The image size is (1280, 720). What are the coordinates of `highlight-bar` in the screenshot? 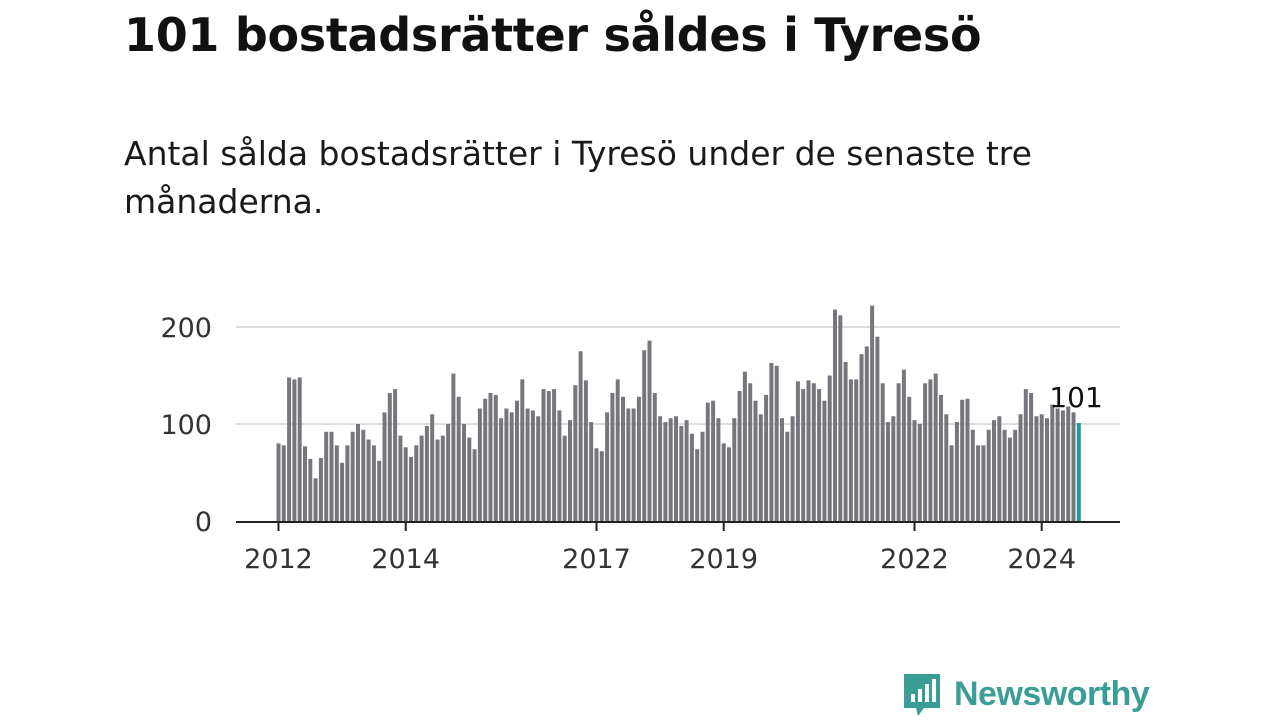 It's located at (1078, 472).